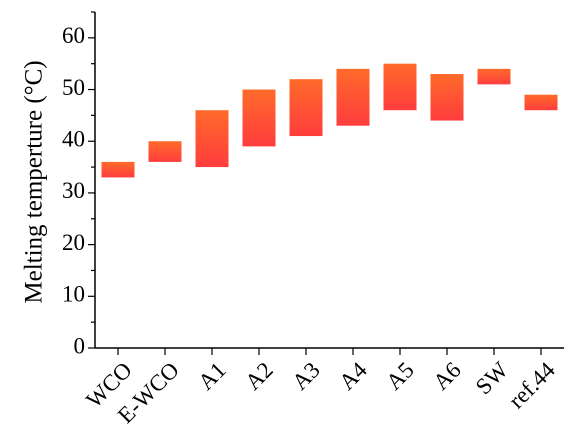 The height and width of the screenshot is (443, 564). What do you see at coordinates (34, 181) in the screenshot?
I see `y-axis-title: Melting temperture (°C)` at bounding box center [34, 181].